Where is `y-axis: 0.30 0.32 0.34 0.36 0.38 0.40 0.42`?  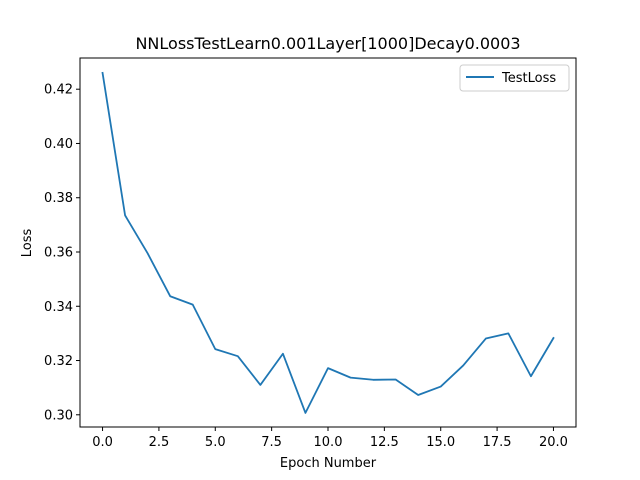
y-axis: 0.30 0.32 0.34 0.36 0.38 0.40 0.42 is located at coordinates (62, 253).